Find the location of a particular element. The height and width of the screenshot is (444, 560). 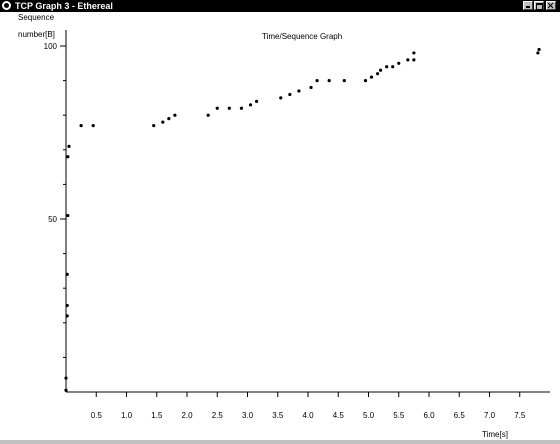

x-axis-label: Time[s] is located at coordinates (495, 434).